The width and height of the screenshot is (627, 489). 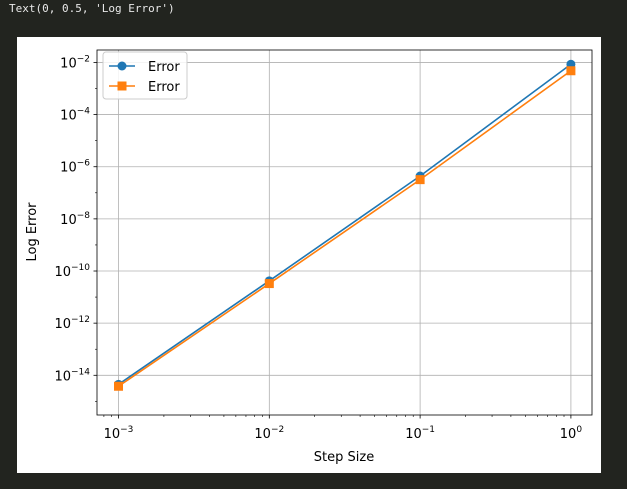 I want to click on legend-label-1: Error, so click(x=164, y=67).